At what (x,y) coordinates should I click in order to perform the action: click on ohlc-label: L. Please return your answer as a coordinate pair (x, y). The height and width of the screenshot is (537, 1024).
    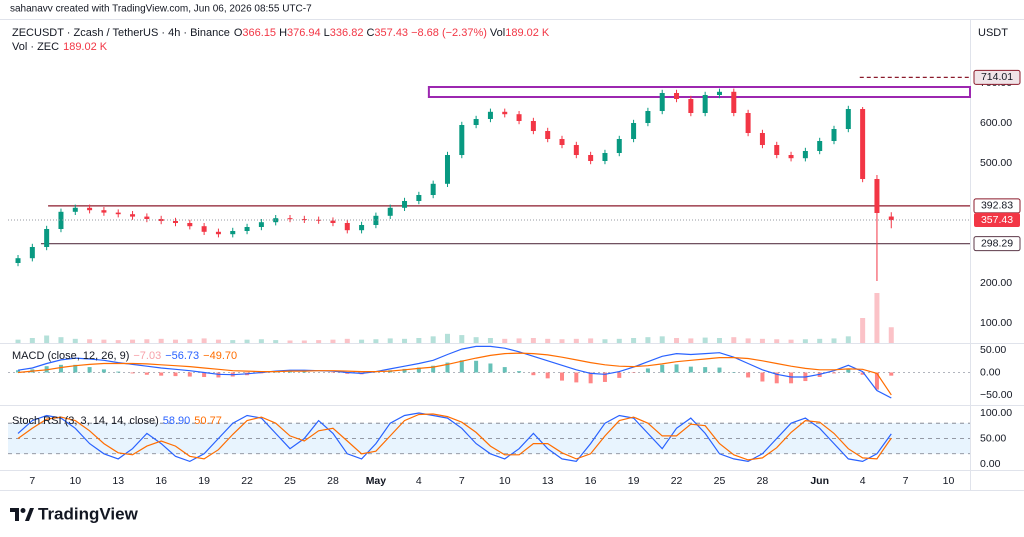
    Looking at the image, I should click on (327, 33).